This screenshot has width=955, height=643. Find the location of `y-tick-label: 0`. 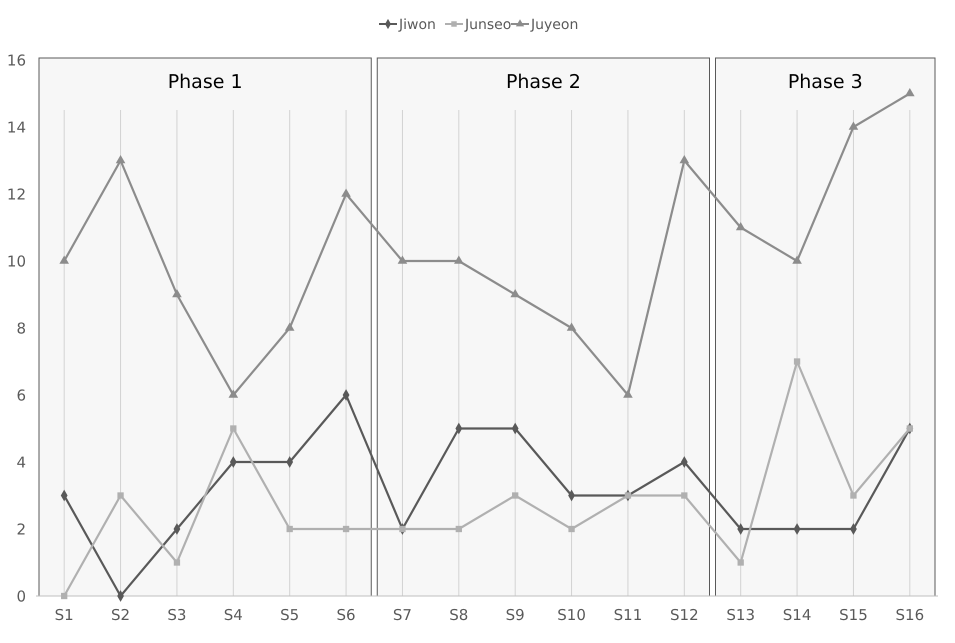

y-tick-label: 0 is located at coordinates (21, 596).